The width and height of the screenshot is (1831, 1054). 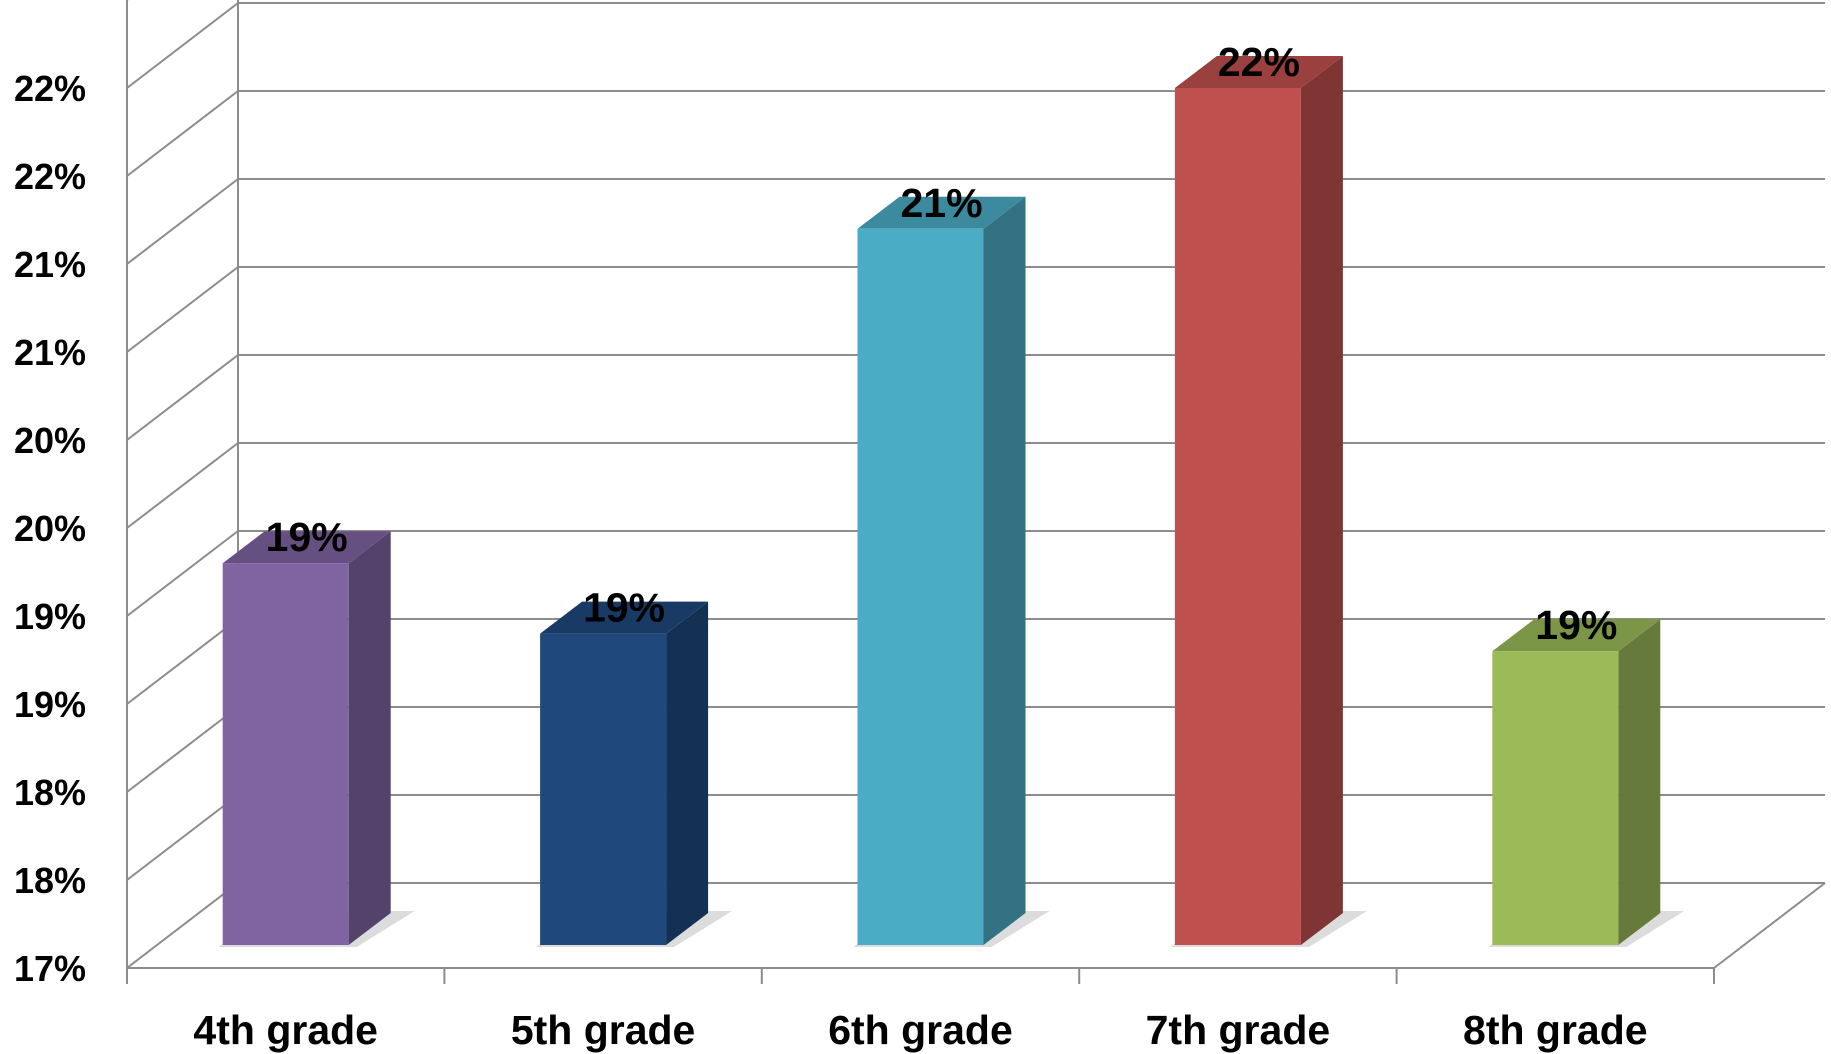 What do you see at coordinates (941, 203) in the screenshot?
I see `data-label: 21%` at bounding box center [941, 203].